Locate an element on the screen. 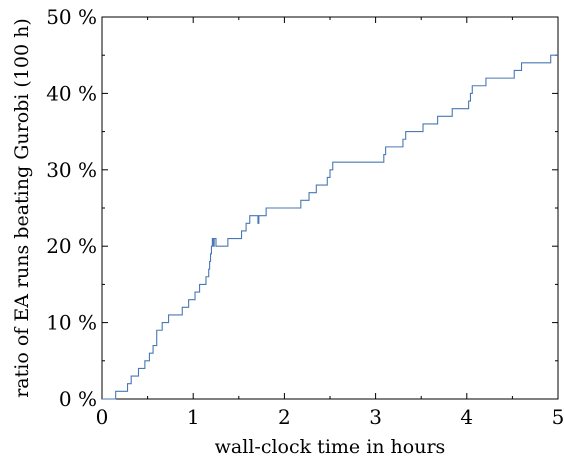 This screenshot has width=564, height=464. x-axis-label: wall-clock time in hours is located at coordinates (330, 447).